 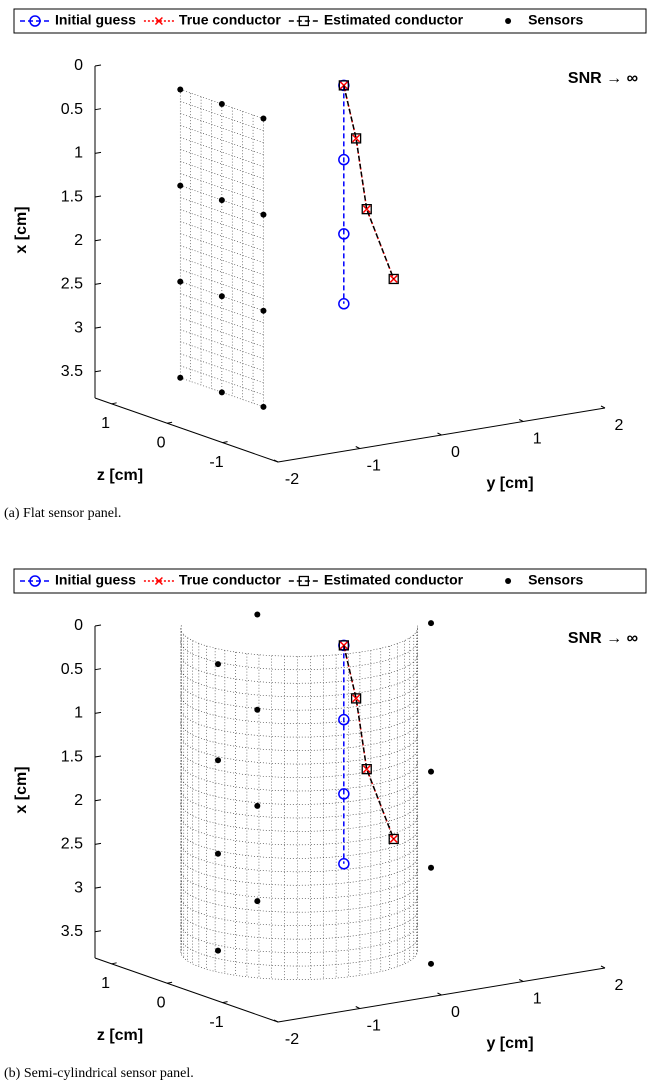 I want to click on x-axis-label: x [cm], so click(x=21, y=789).